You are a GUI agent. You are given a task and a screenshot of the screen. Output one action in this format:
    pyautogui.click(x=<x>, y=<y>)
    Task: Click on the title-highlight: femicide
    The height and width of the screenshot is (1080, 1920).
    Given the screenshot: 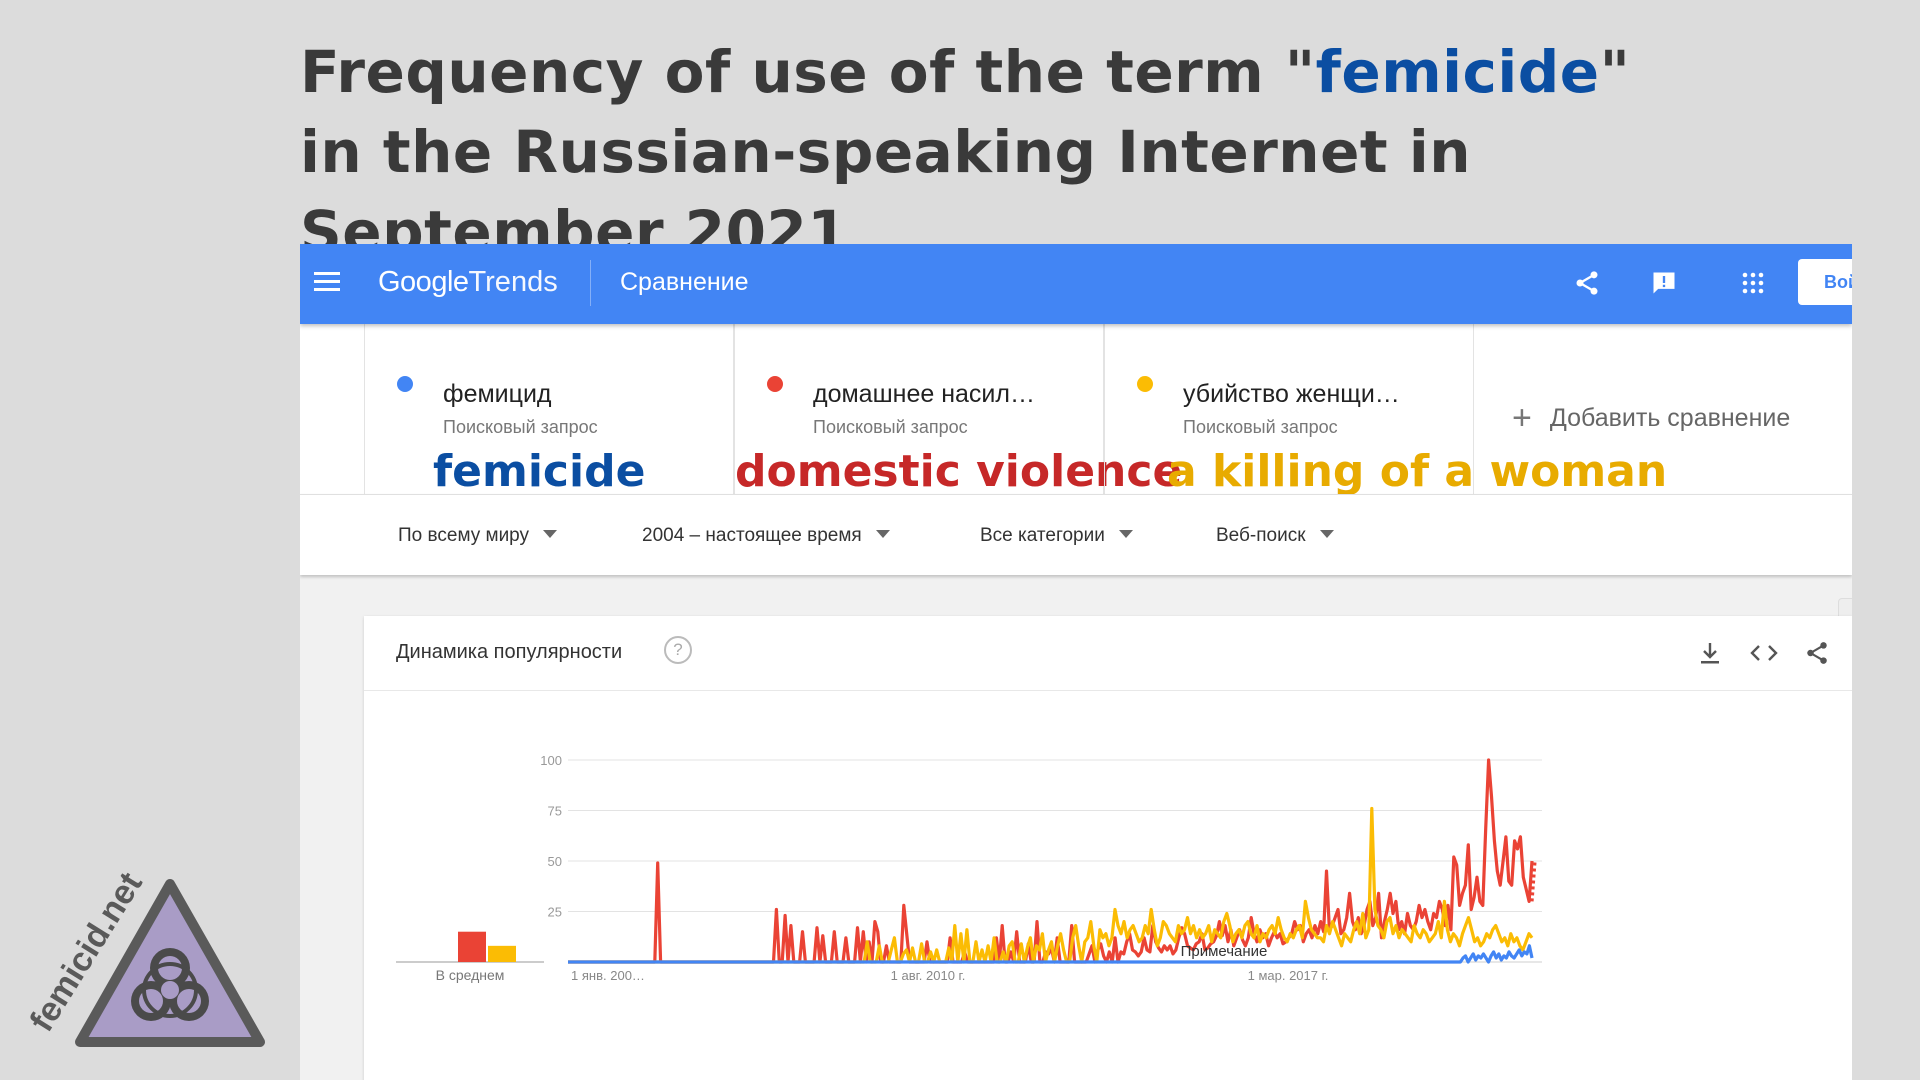 What is the action you would take?
    pyautogui.click(x=1457, y=72)
    